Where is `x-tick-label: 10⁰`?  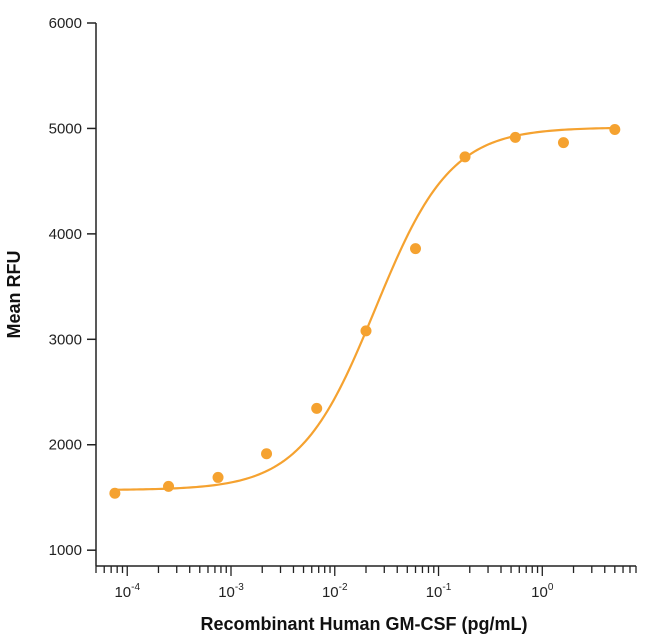 x-tick-label: 10⁰ is located at coordinates (542, 591).